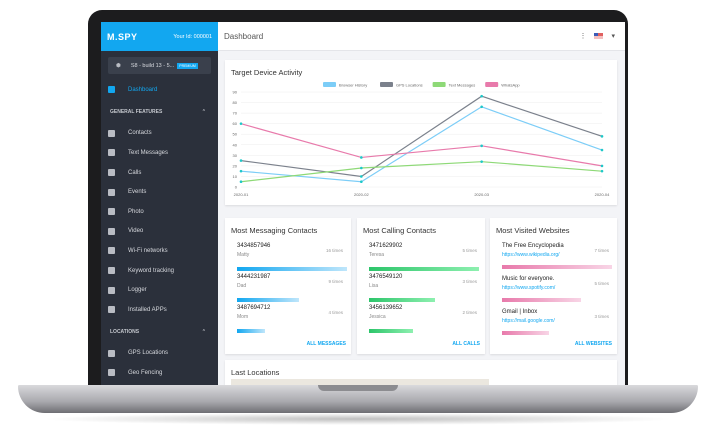  Describe the element at coordinates (421, 372) in the screenshot. I see `last-locations-card: Last Locations` at that location.